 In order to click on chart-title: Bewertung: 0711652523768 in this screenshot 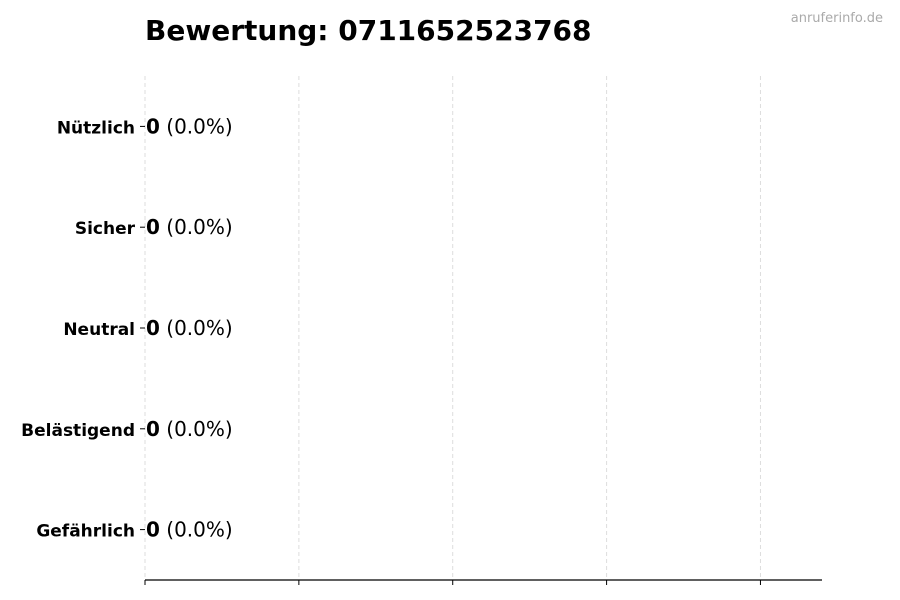, I will do `click(368, 30)`.